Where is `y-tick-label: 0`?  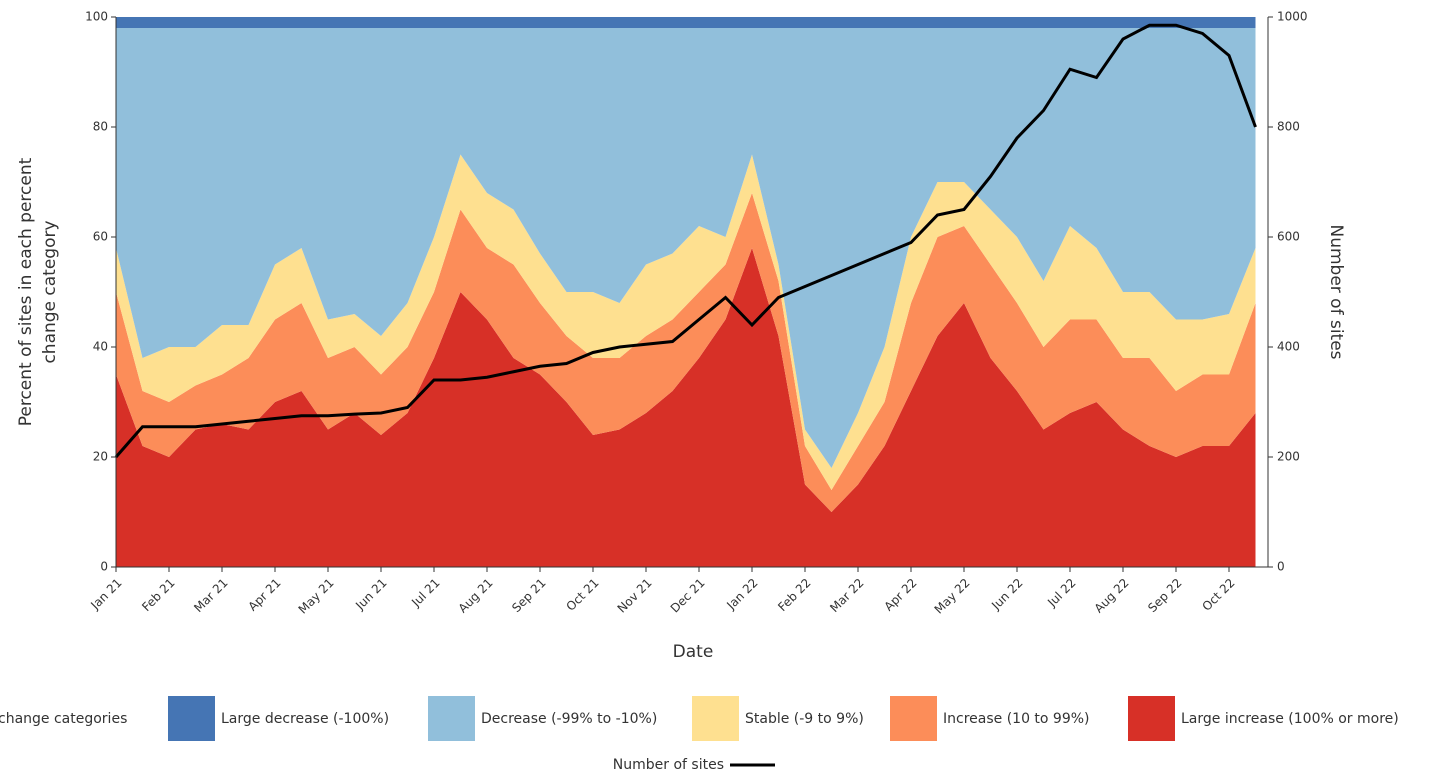 y-tick-label: 0 is located at coordinates (104, 567).